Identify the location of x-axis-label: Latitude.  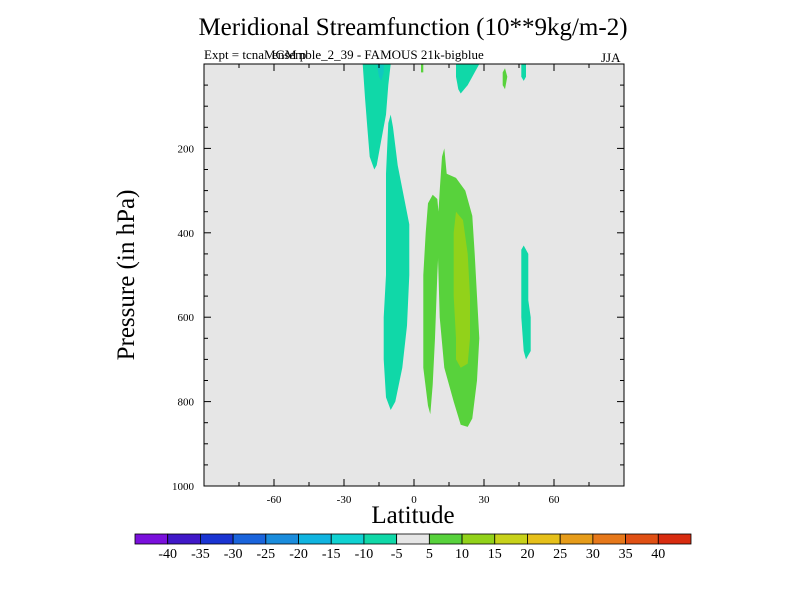
(413, 515).